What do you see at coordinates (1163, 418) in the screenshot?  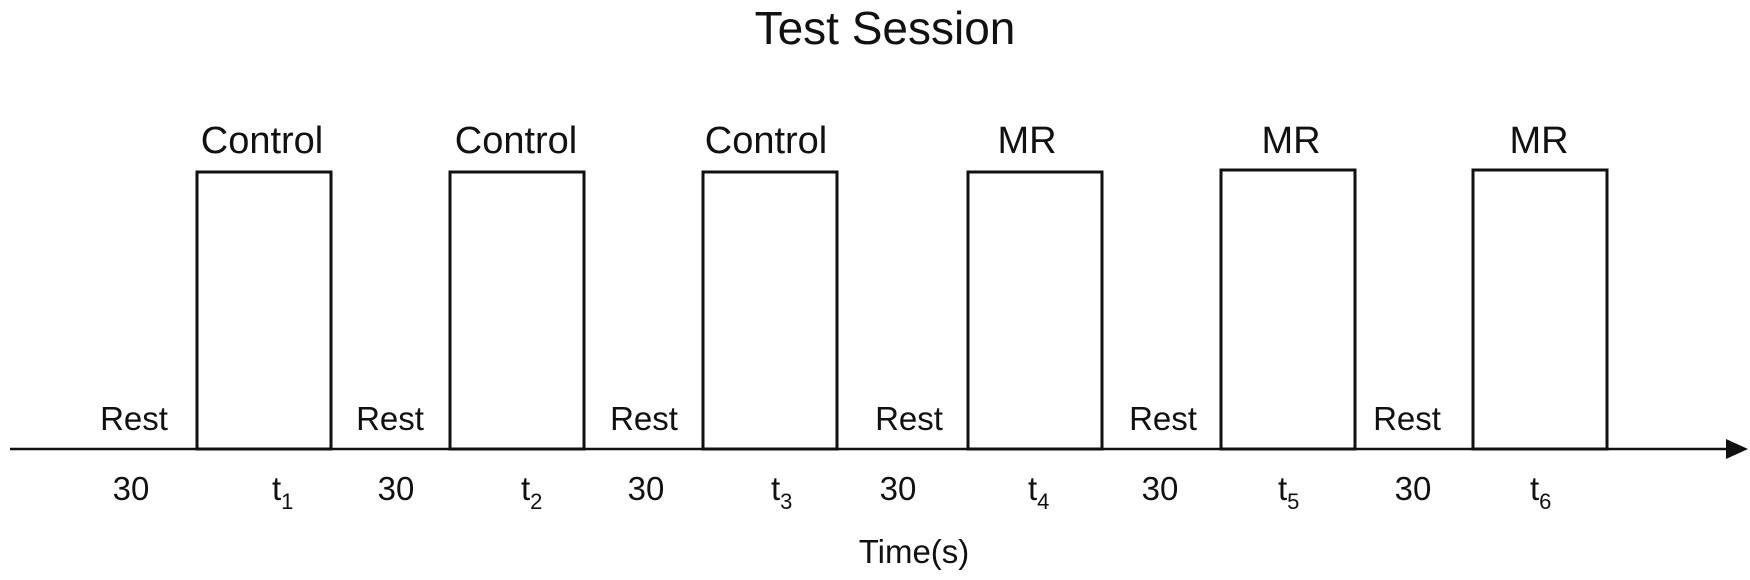 I see `rest-5-label: Rest` at bounding box center [1163, 418].